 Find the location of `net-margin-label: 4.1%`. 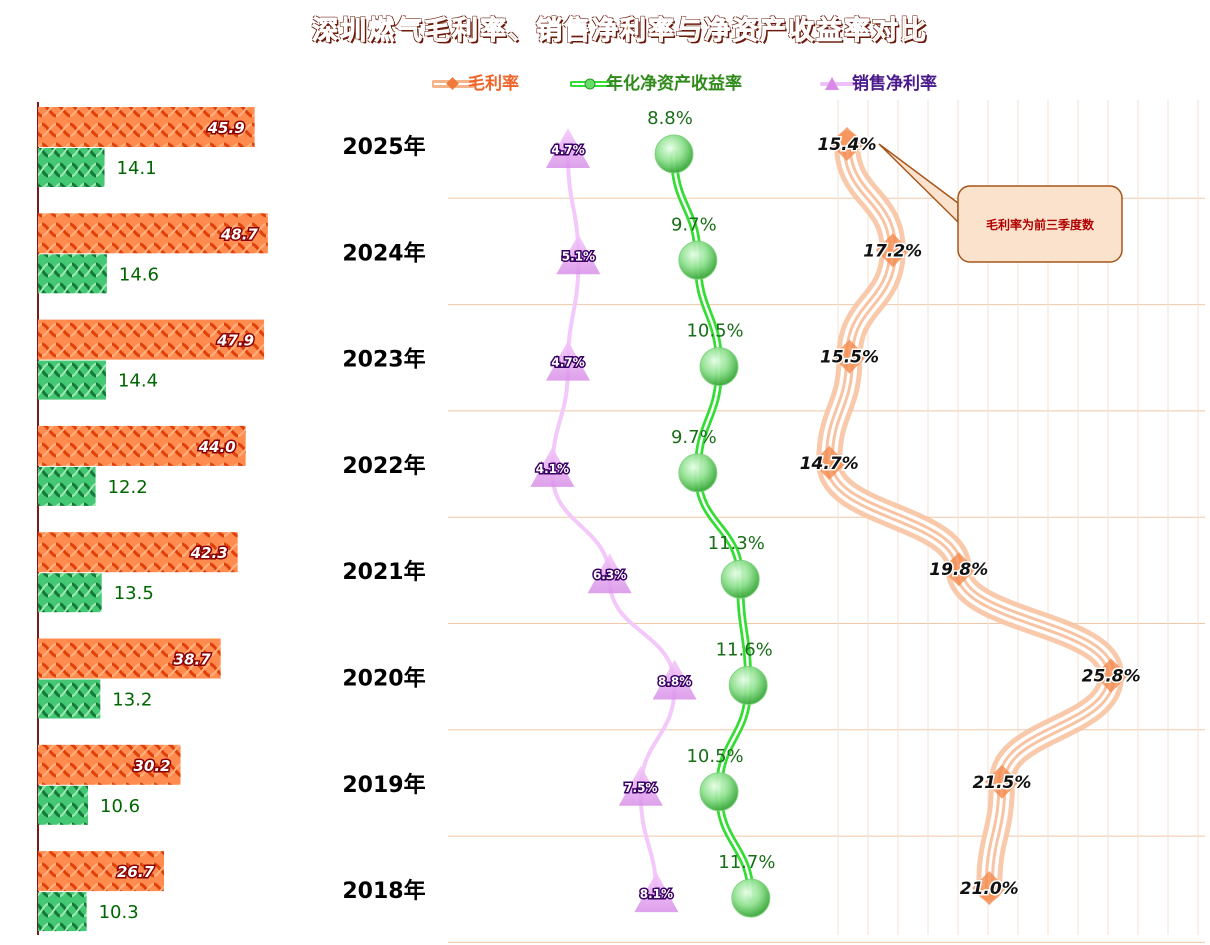

net-margin-label: 4.1% is located at coordinates (552, 469).